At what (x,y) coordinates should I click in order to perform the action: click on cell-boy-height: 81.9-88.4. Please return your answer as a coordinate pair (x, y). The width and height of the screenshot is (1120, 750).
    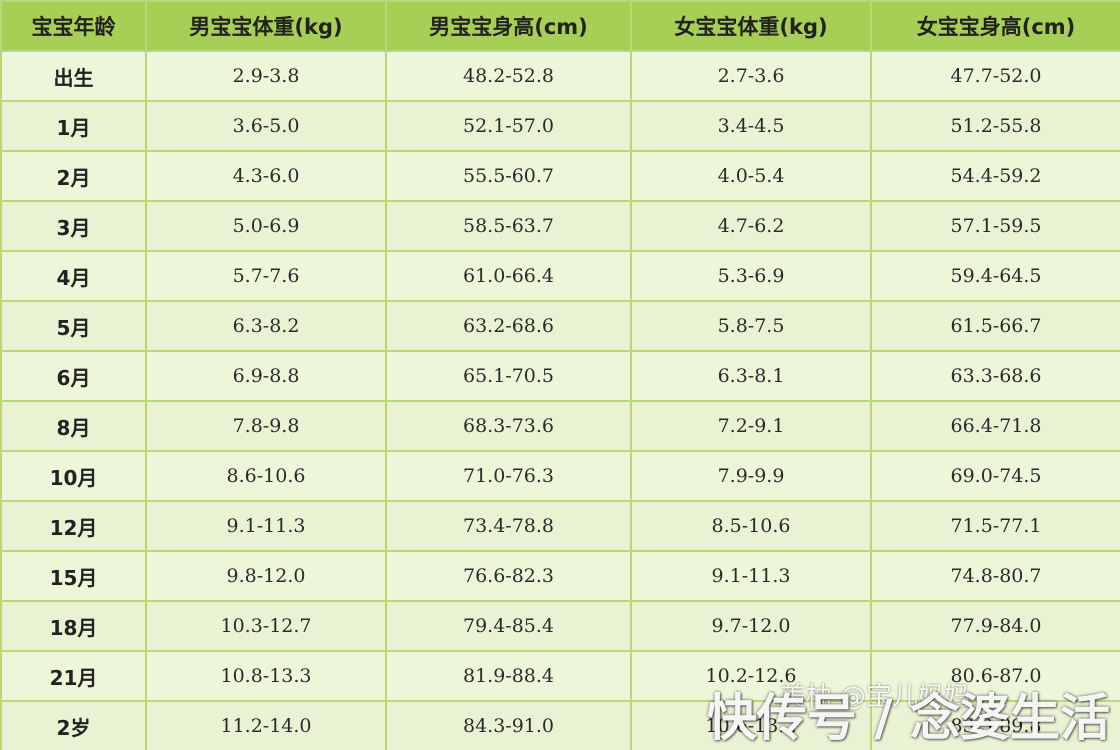
    Looking at the image, I should click on (508, 676).